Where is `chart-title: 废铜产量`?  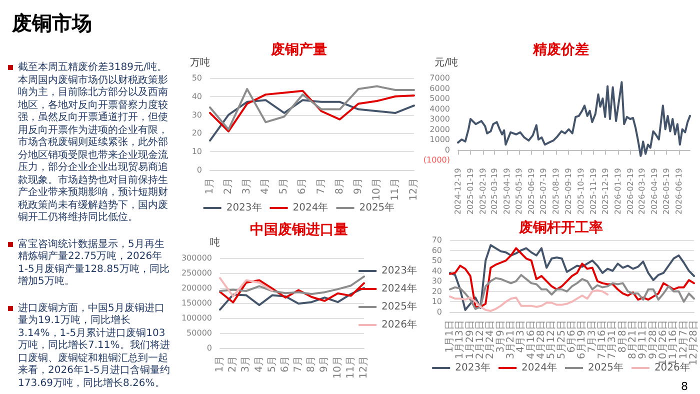 chart-title: 废铜产量 is located at coordinates (298, 49).